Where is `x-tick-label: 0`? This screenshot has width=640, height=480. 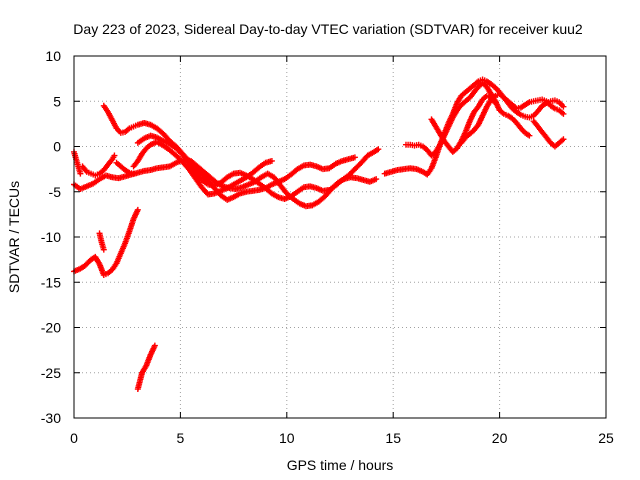 x-tick-label: 0 is located at coordinates (74, 438).